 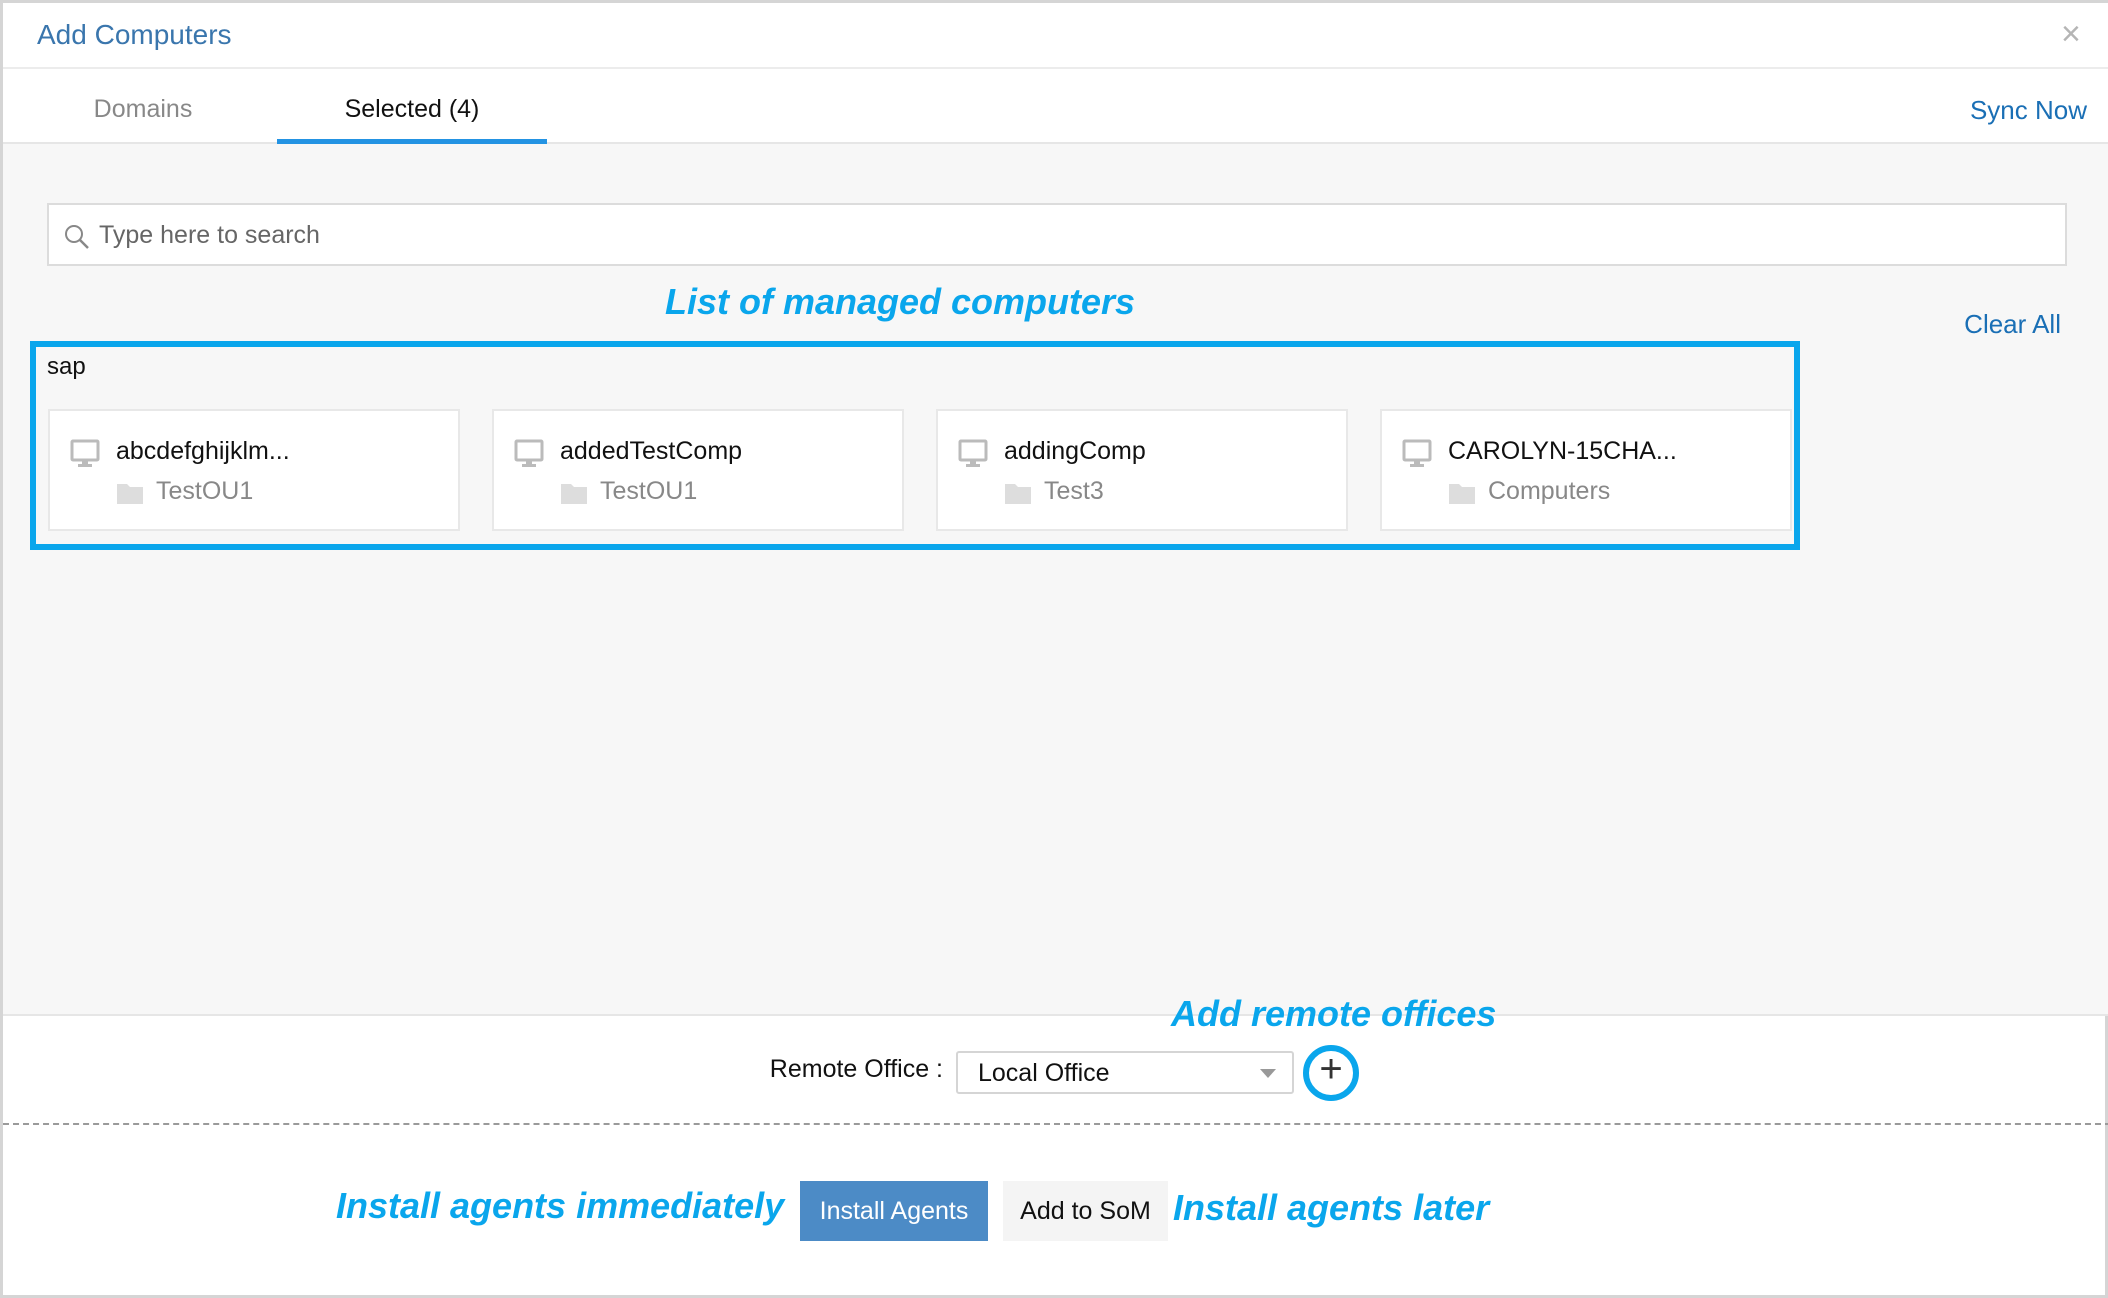 I want to click on plus-icon: +, so click(x=1331, y=1069).